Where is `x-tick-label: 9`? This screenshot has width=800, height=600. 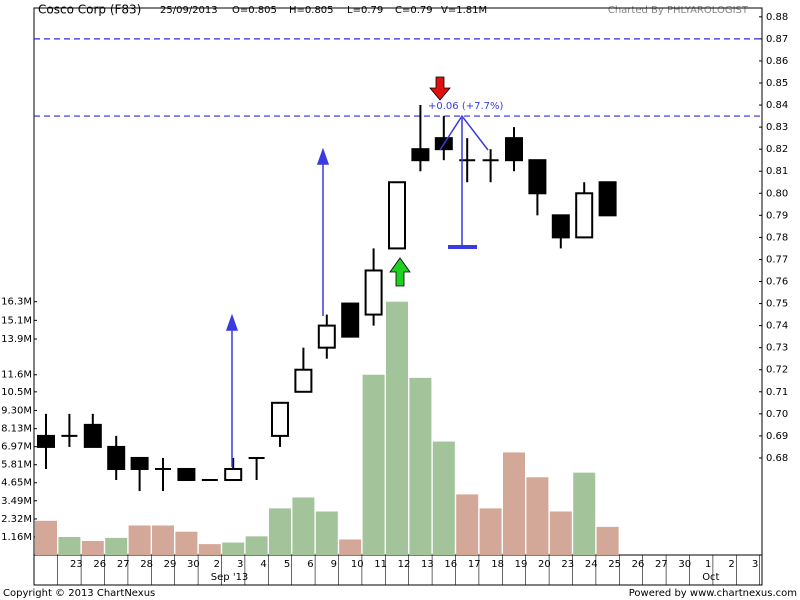 x-tick-label: 9 is located at coordinates (334, 564).